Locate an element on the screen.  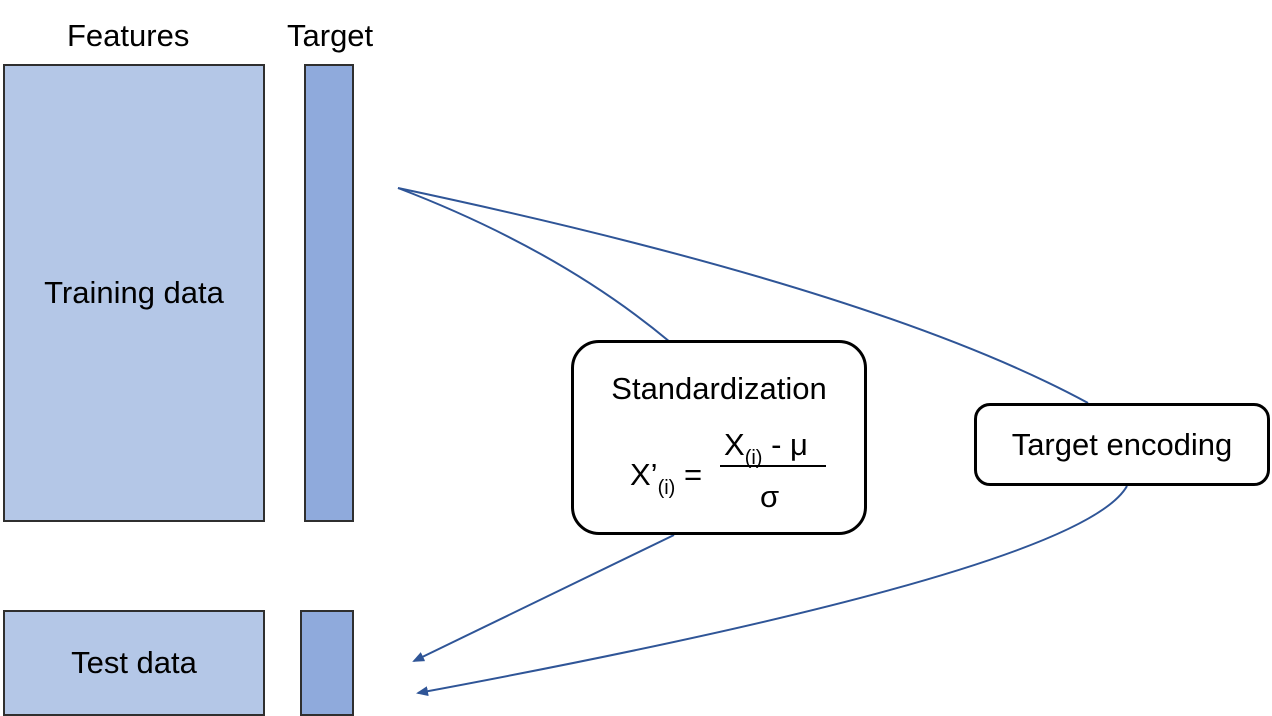
test-data-label: Test data is located at coordinates (134, 662).